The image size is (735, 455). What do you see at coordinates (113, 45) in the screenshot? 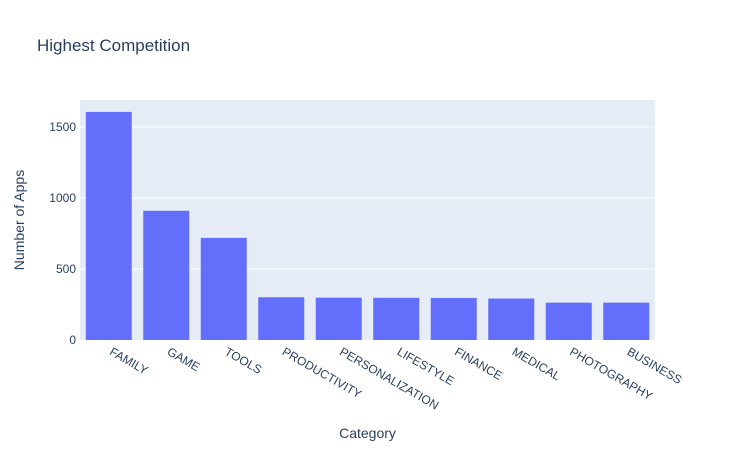
I see `chart-title: Highest Competition` at bounding box center [113, 45].